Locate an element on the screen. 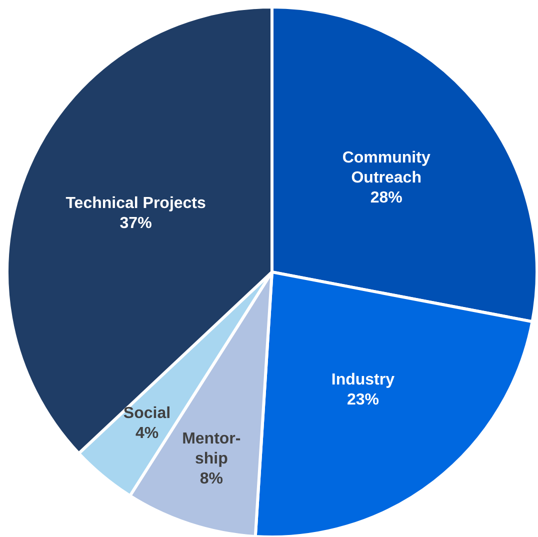 This screenshot has width=538, height=537. slice-label: Community Outreach is located at coordinates (386, 167).